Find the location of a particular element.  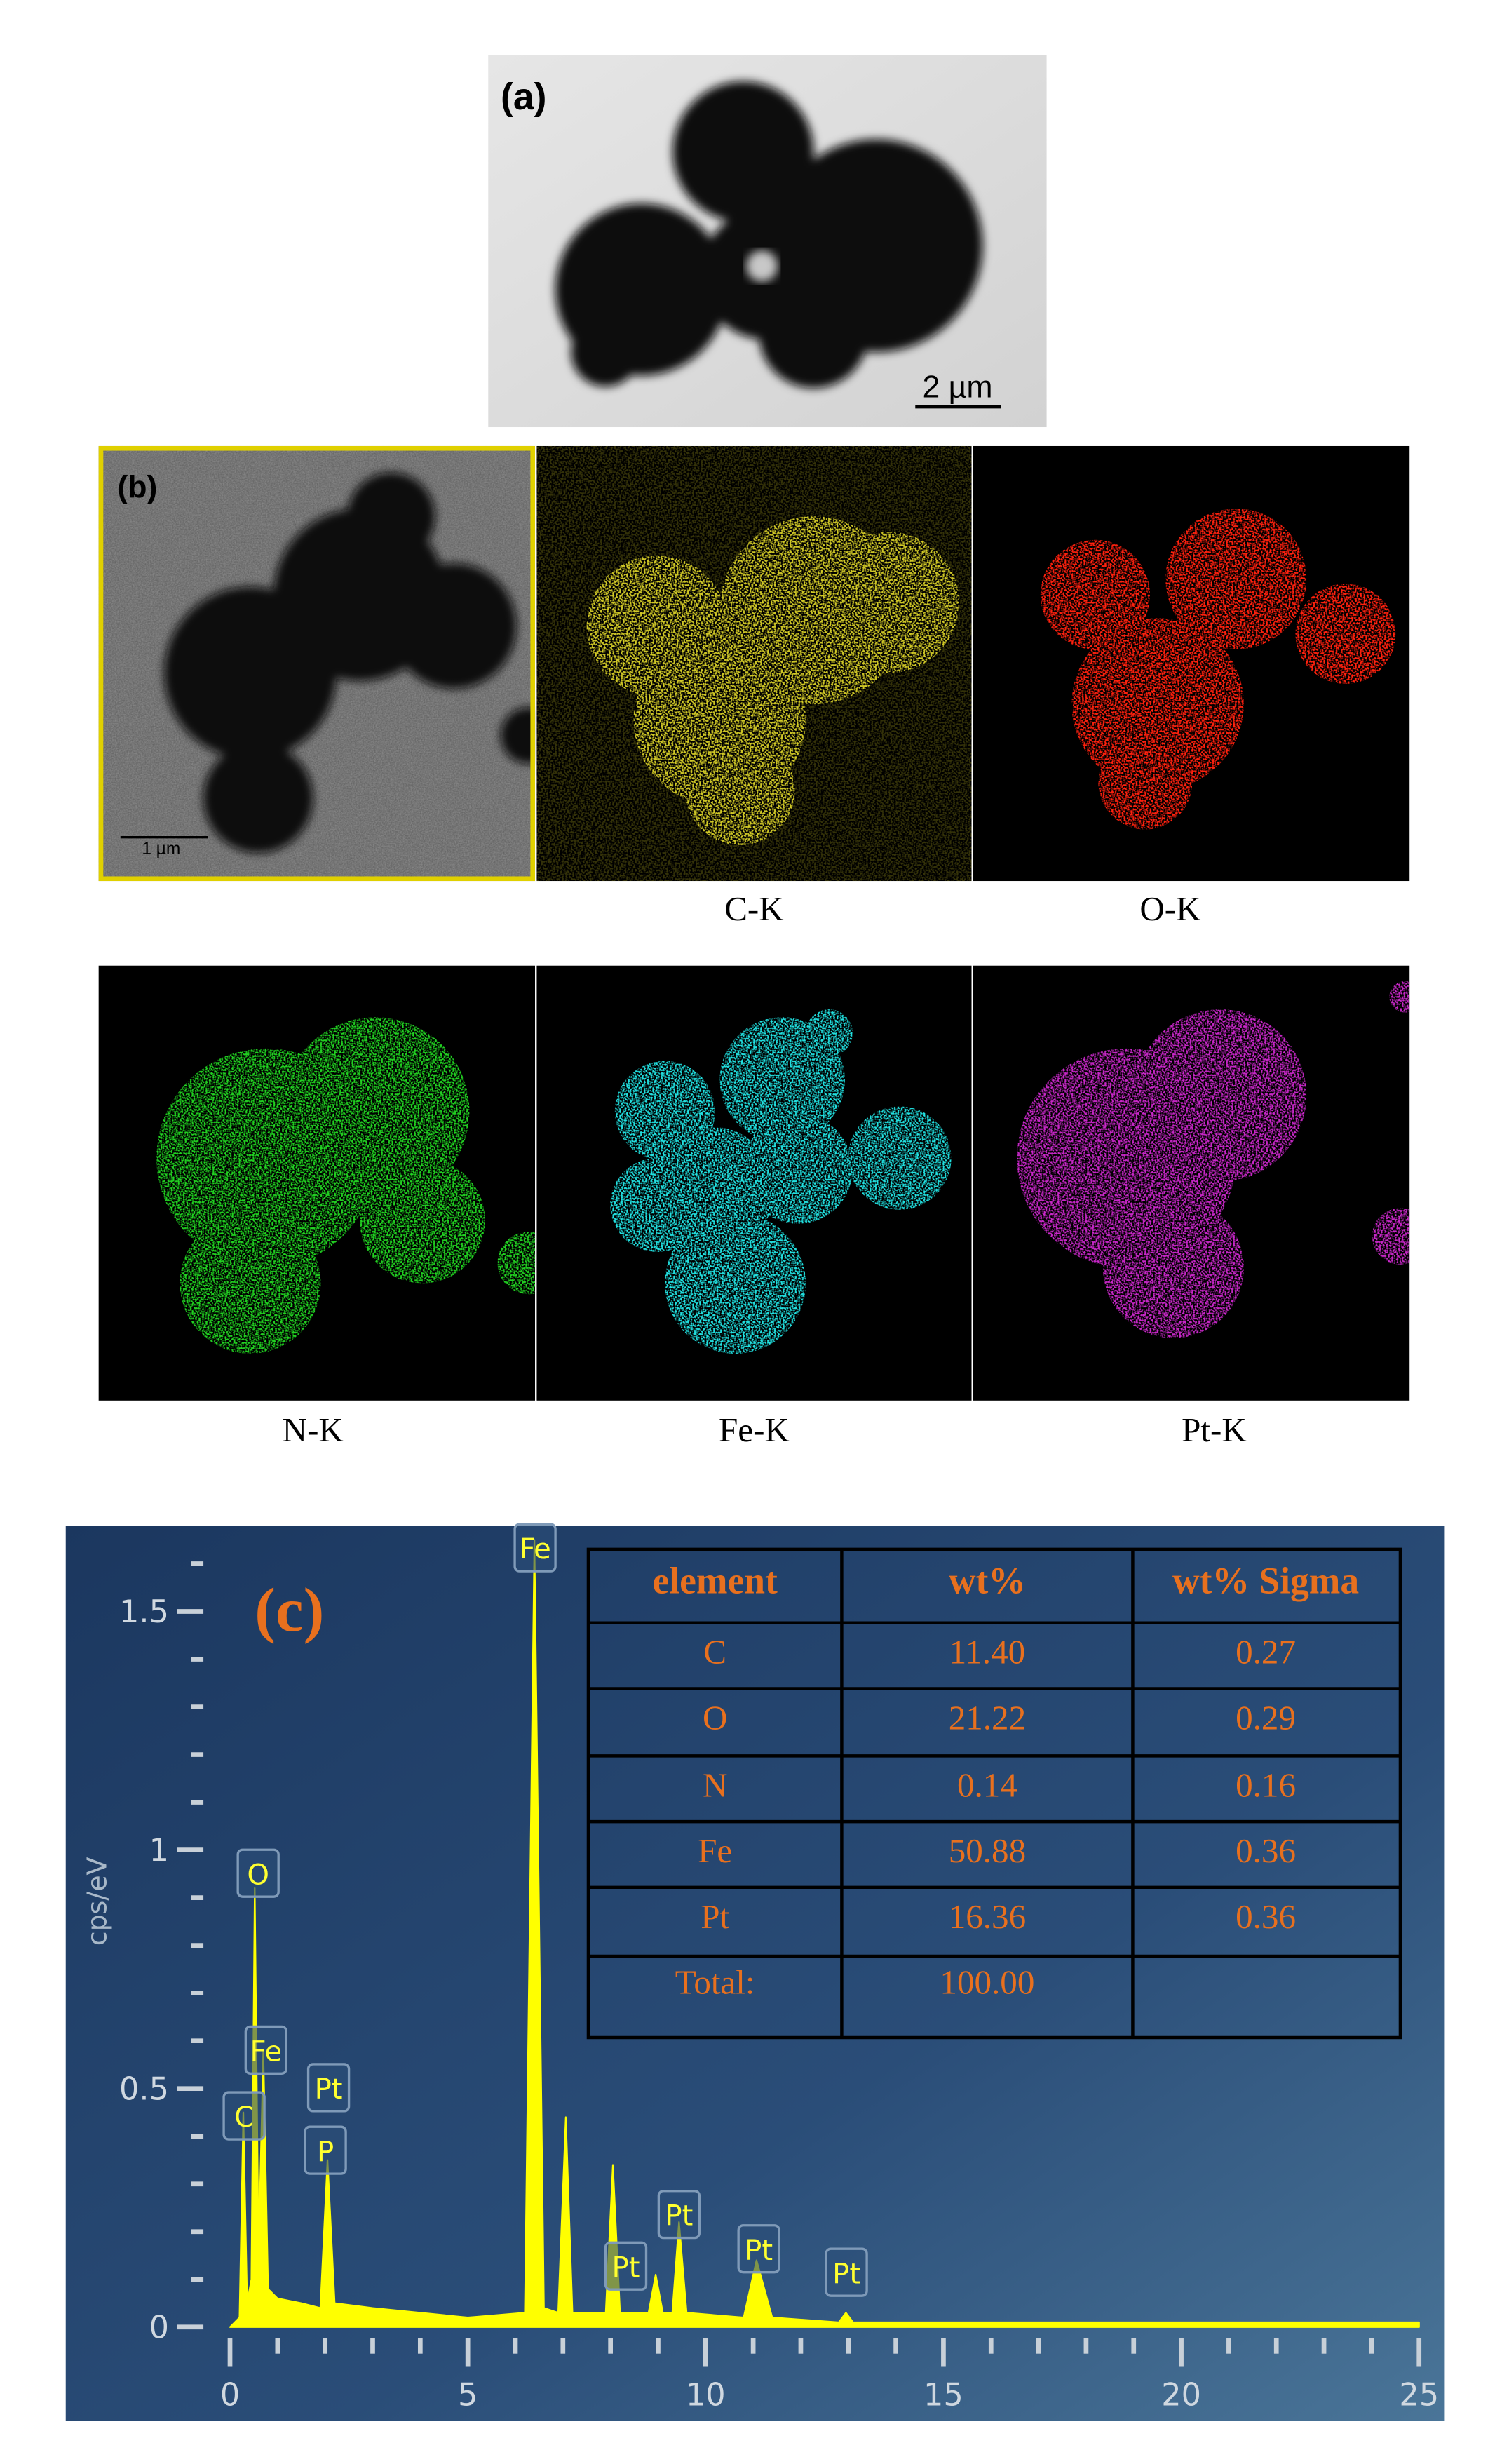

peak-label: O is located at coordinates (258, 1875).